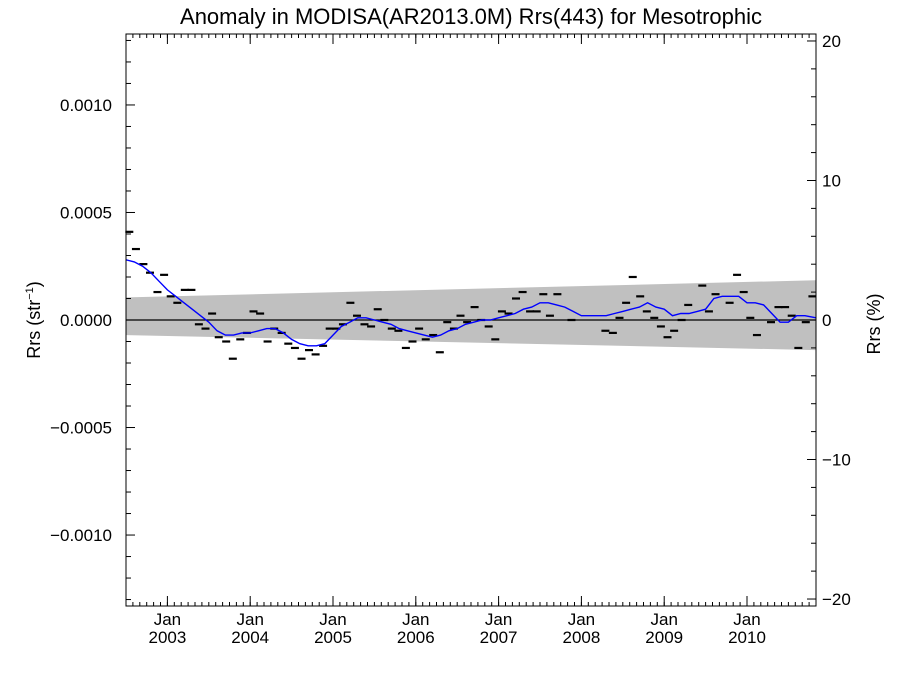  I want to click on y-tick-label: −0.0005, so click(81, 428).